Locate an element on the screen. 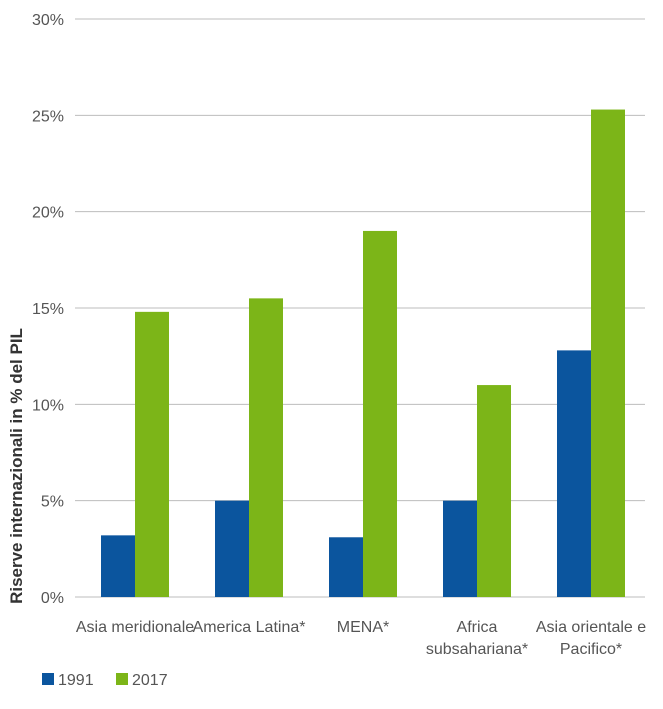 This screenshot has width=663, height=709. x-category-label: MENA* is located at coordinates (363, 627).